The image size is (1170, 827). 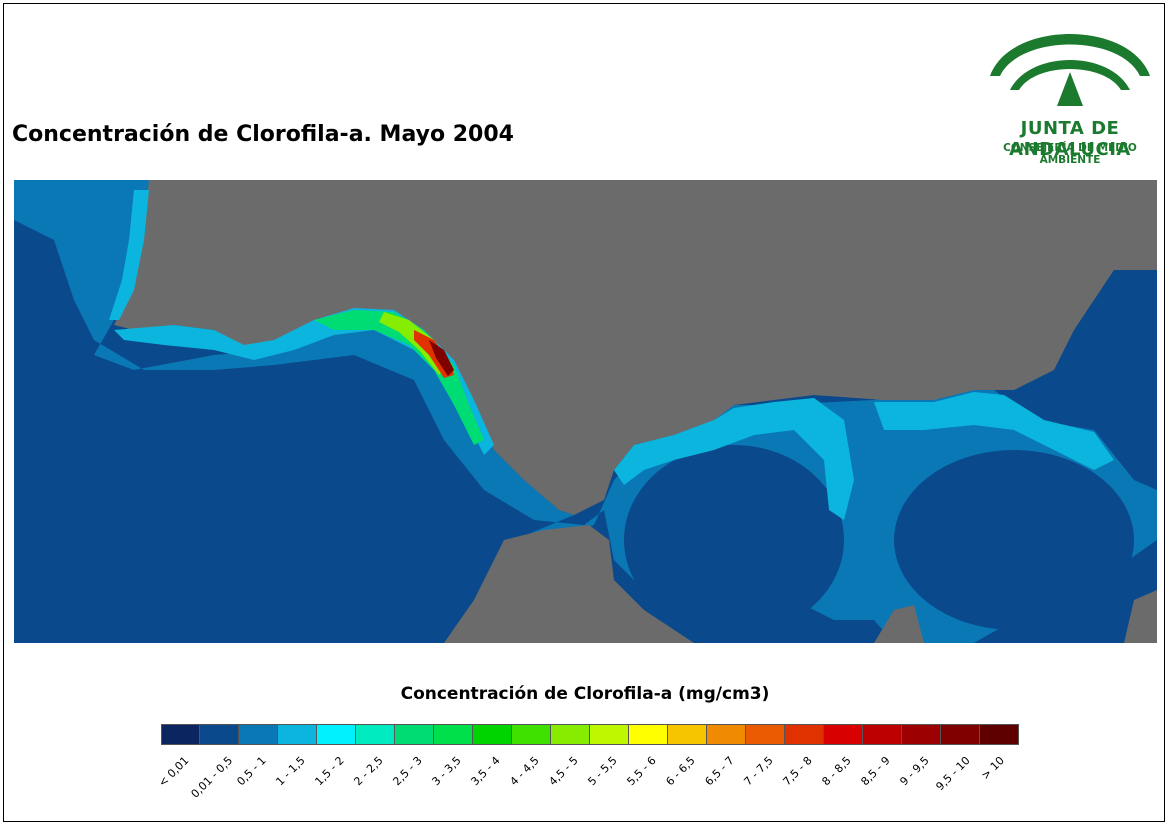 What do you see at coordinates (758, 771) in the screenshot?
I see `legend-label: 7 - 7,5` at bounding box center [758, 771].